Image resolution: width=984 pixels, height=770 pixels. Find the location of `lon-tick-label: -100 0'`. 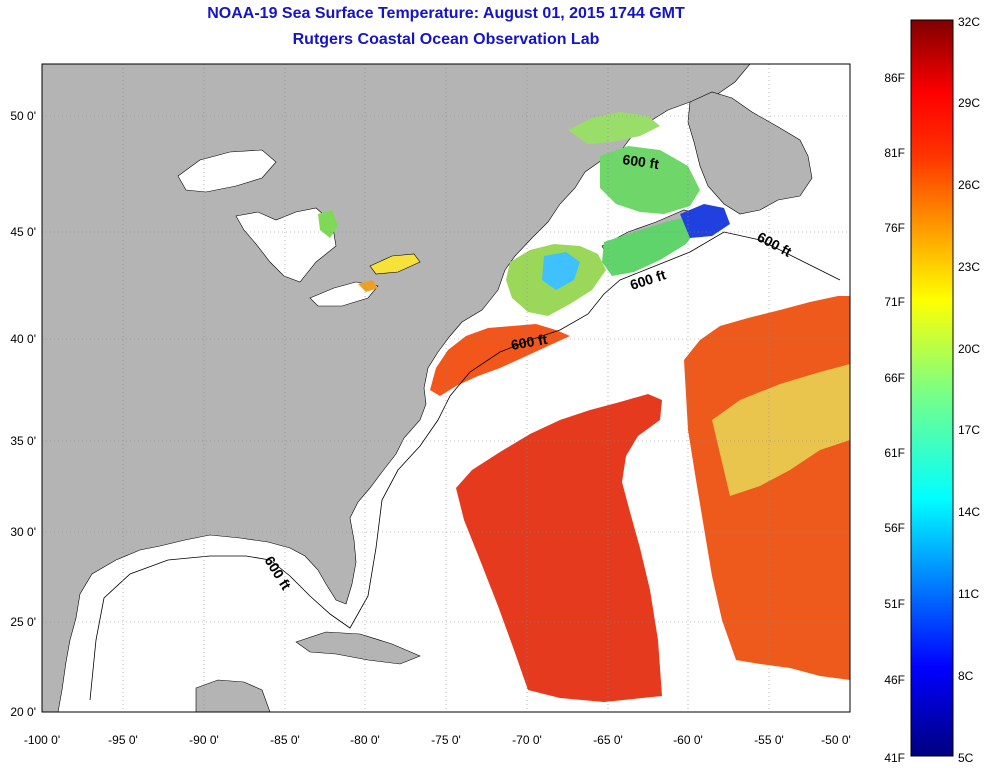

lon-tick-label: -100 0' is located at coordinates (42, 740).